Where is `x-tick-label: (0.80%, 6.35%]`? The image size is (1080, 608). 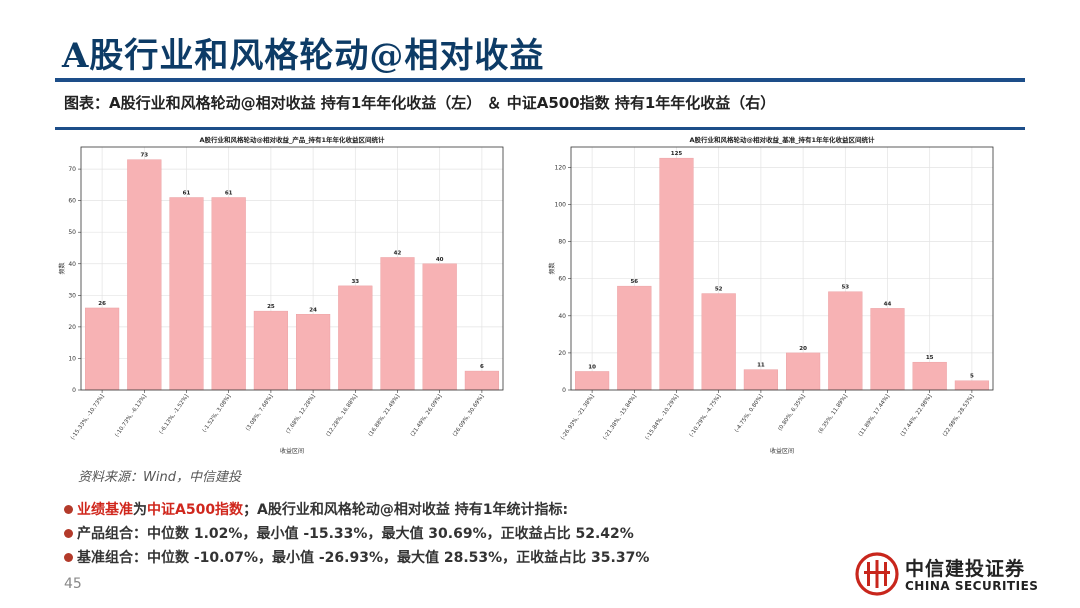
x-tick-label: (0.80%, 6.35%] is located at coordinates (791, 413).